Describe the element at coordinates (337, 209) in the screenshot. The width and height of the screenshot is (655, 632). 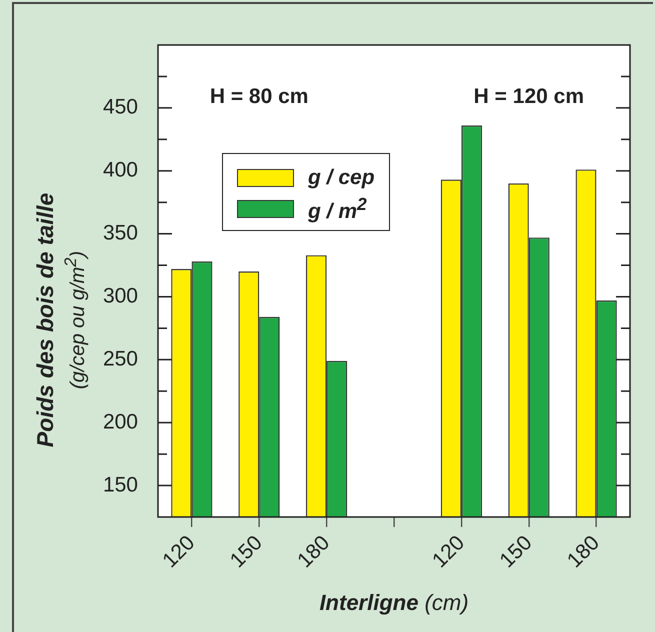
I see `legend-label: g / m$^{2}$` at that location.